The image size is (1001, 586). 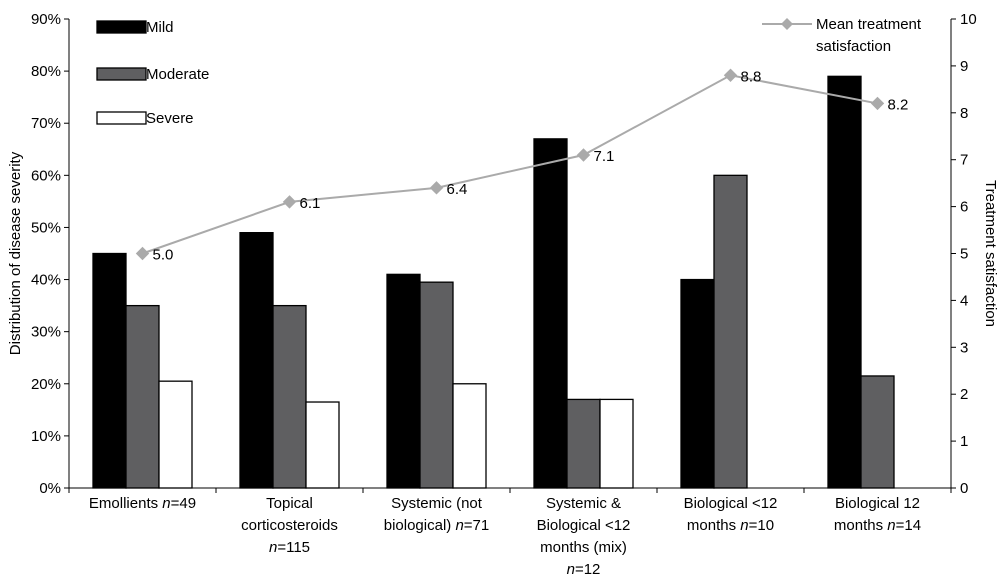 What do you see at coordinates (964, 394) in the screenshot?
I see `y-tick-label-right: 2` at bounding box center [964, 394].